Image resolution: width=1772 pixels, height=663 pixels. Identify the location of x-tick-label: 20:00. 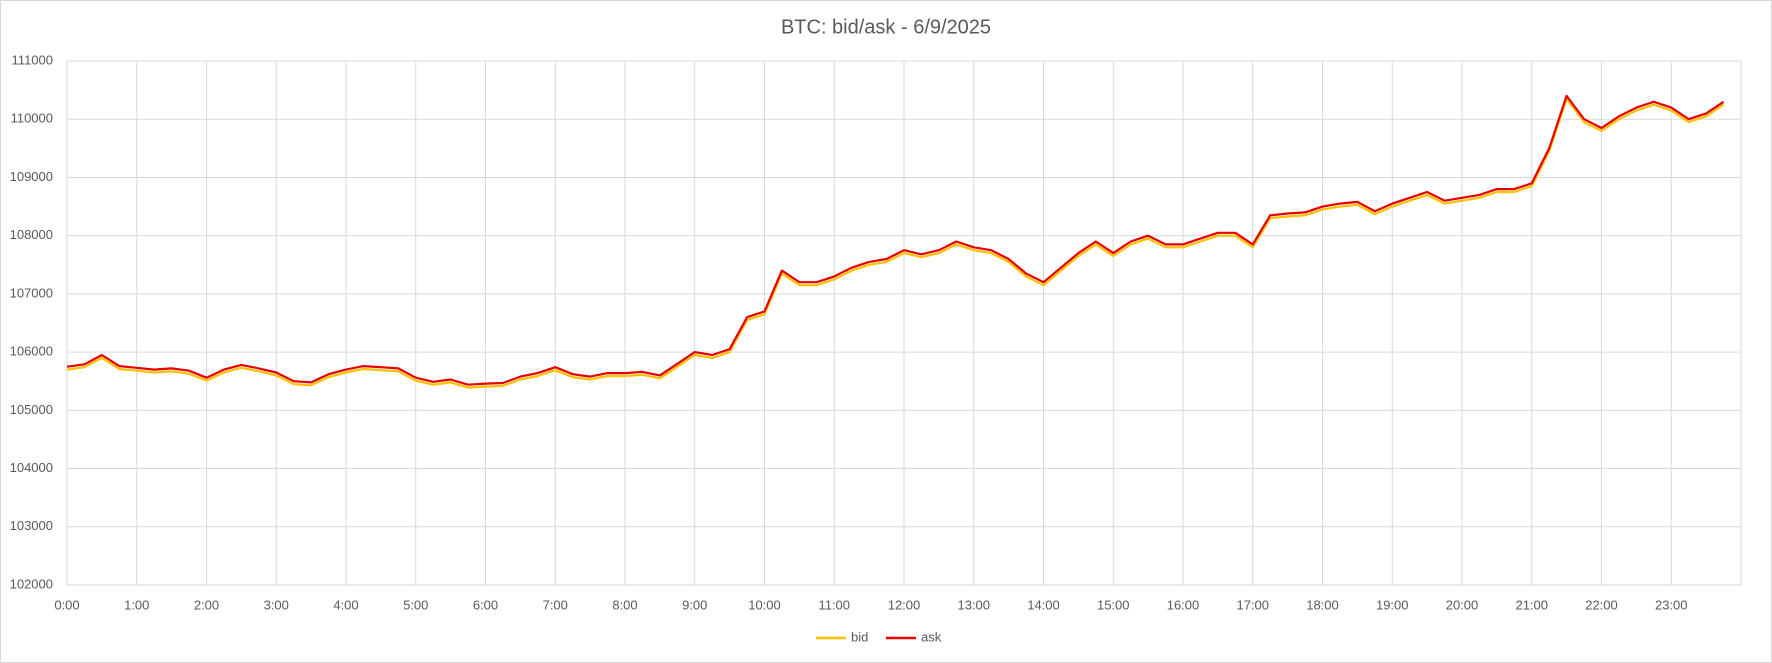
(1462, 604).